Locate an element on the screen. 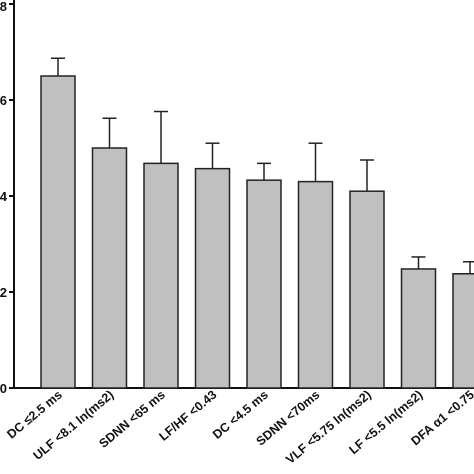 This screenshot has width=474, height=474. y-tick-label: 0 is located at coordinates (3, 388).